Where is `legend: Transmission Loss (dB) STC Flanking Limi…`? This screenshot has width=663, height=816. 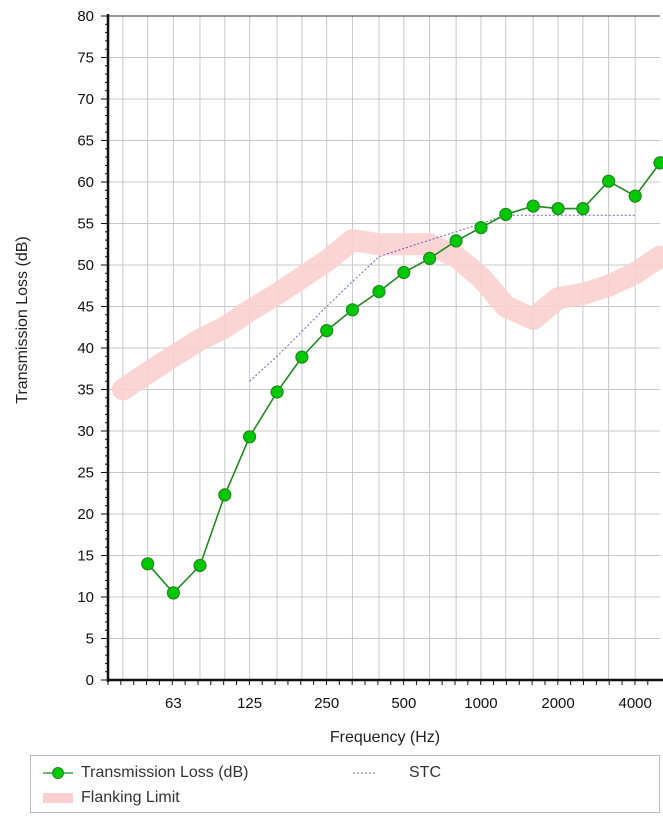 legend: Transmission Loss (dB) STC Flanking Limi… is located at coordinates (345, 784).